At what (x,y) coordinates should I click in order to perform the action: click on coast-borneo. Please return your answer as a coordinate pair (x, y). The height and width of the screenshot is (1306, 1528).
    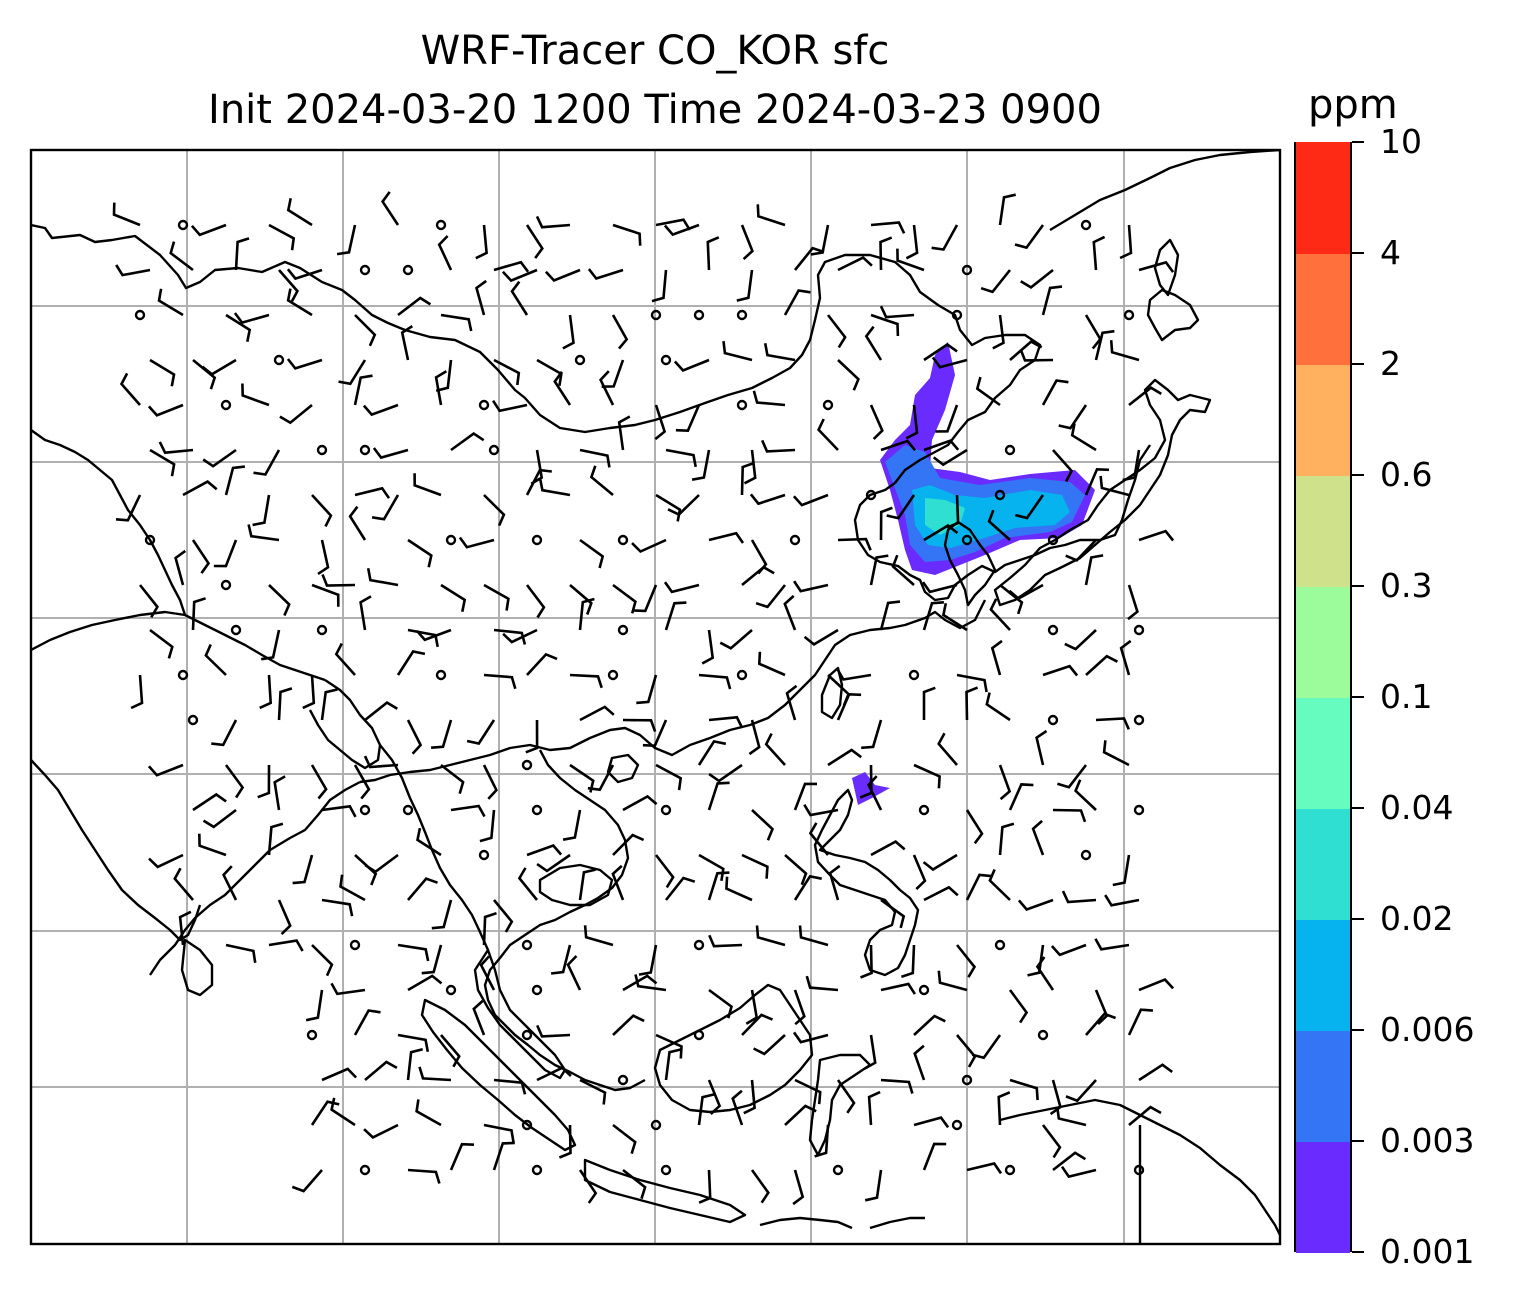
    Looking at the image, I should click on (733, 1048).